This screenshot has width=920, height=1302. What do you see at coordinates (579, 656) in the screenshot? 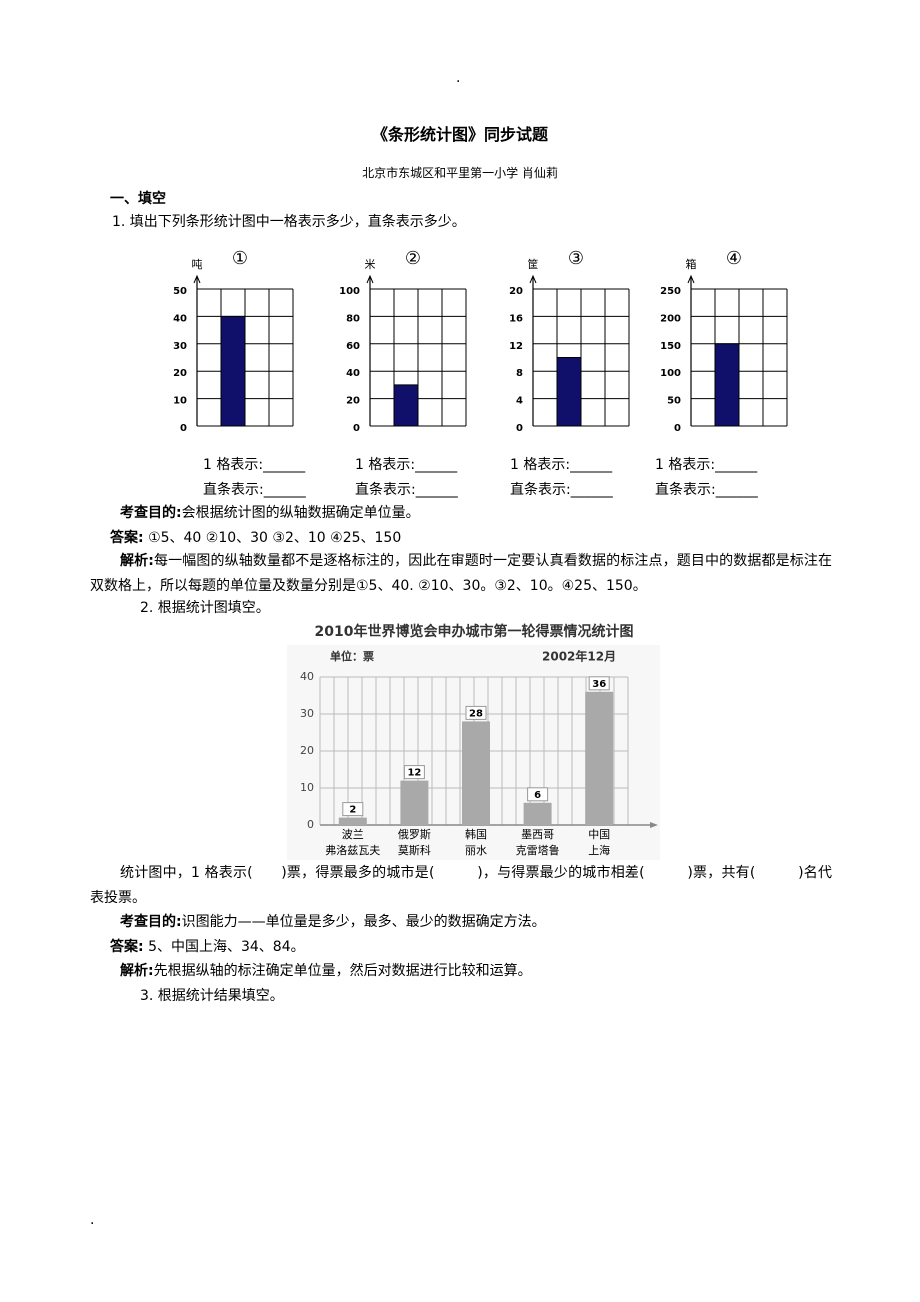
I see `date-label: 2002年12月` at bounding box center [579, 656].